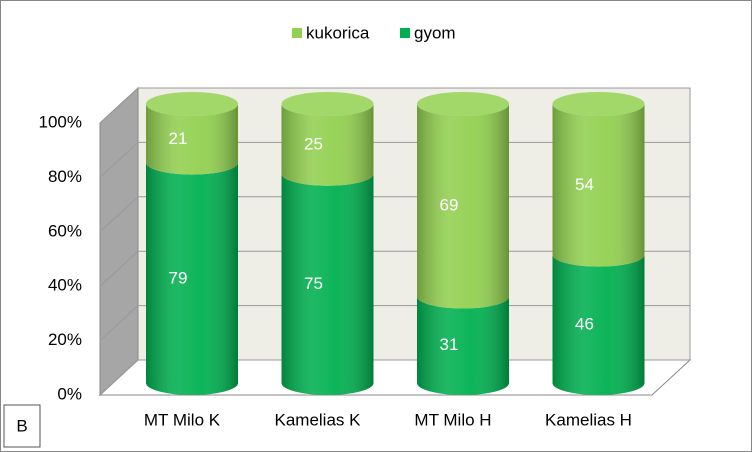  I want to click on x-tick-label: MT Milo H, so click(452, 419).